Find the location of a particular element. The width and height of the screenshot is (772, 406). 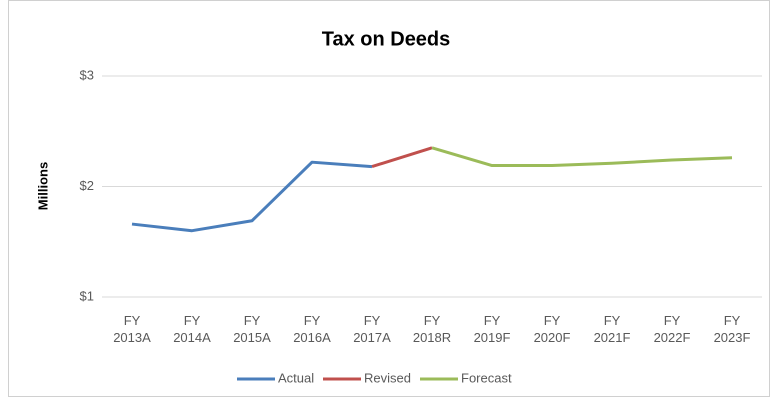

x-tick-label: FY 2016A is located at coordinates (312, 329).